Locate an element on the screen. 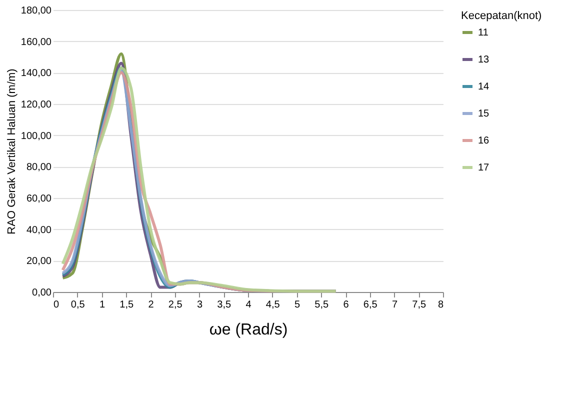  y-tick-label: 60,00 is located at coordinates (39, 199).